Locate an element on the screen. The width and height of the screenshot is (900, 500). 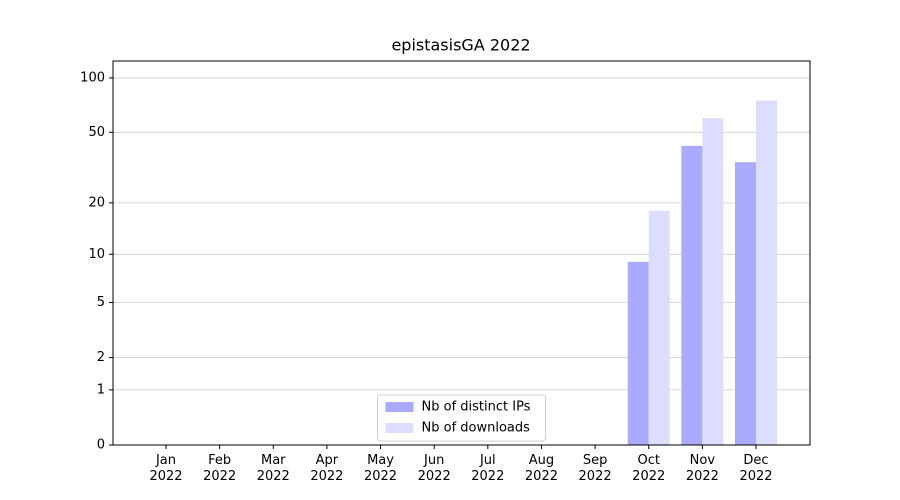
x-tick-label: Apr 2022 is located at coordinates (327, 468).